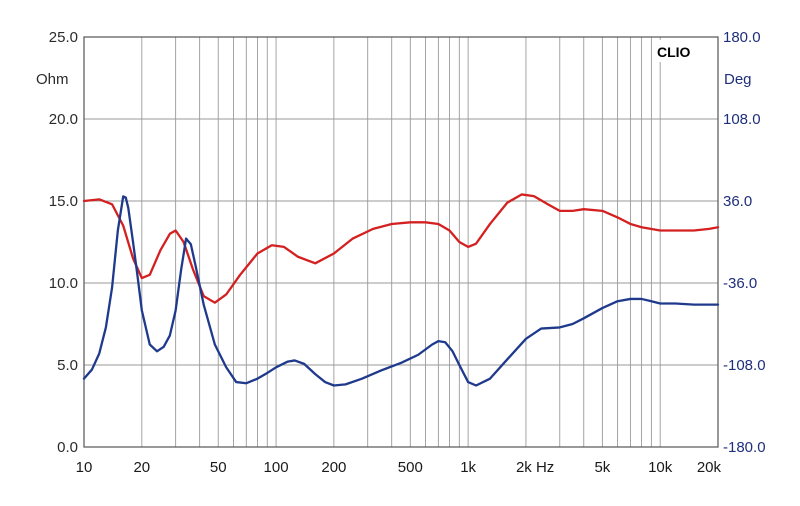  What do you see at coordinates (740, 283) in the screenshot?
I see `right-tick-label: -36.0` at bounding box center [740, 283].